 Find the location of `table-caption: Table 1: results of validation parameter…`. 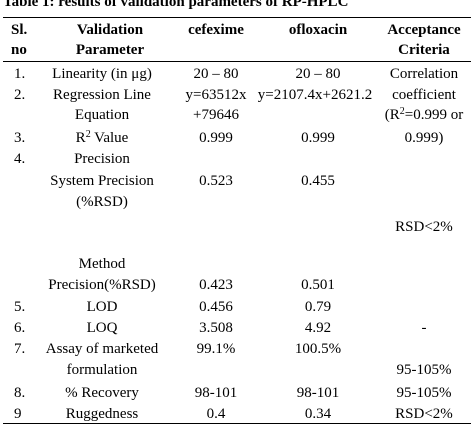

table-caption: Table 1: results of validation parameter… is located at coordinates (176, 5).